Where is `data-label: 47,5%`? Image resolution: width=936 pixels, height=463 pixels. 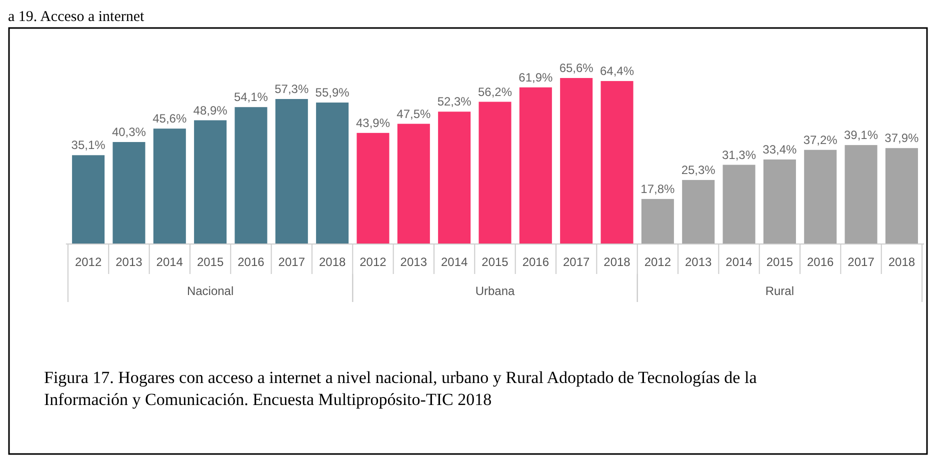
data-label: 47,5% is located at coordinates (413, 113).